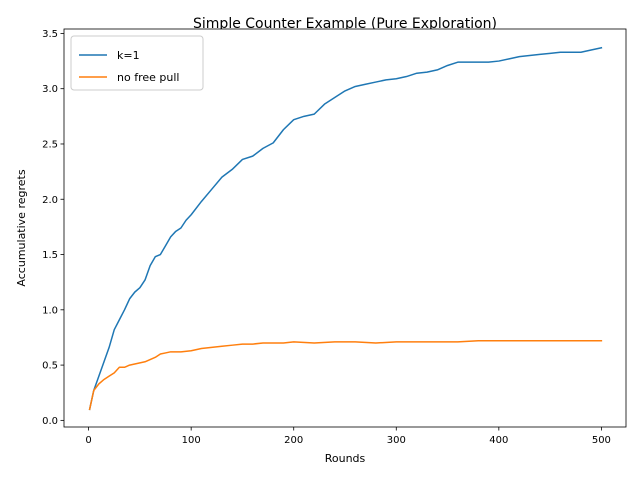 The height and width of the screenshot is (480, 640). Describe the element at coordinates (21, 227) in the screenshot. I see `y-axis-label: Accumulative regrets` at that location.